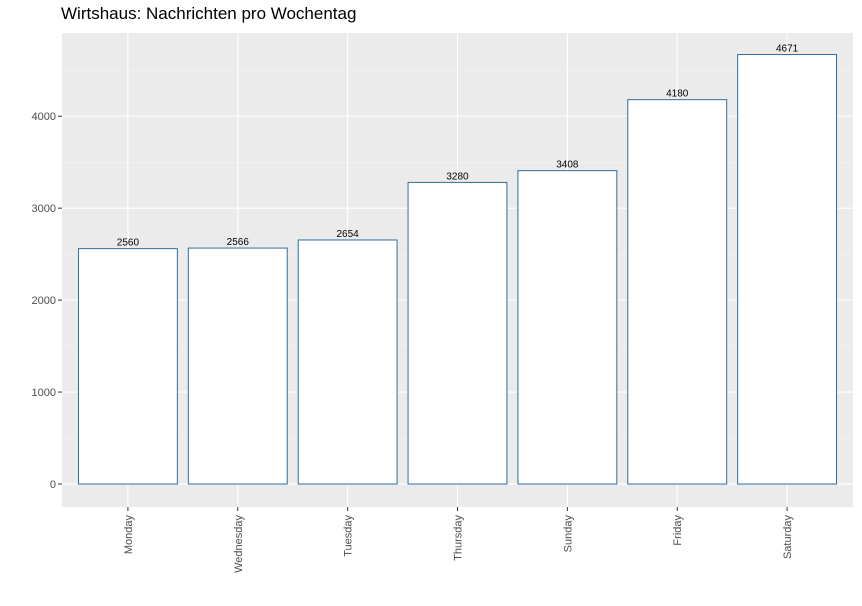 The width and height of the screenshot is (862, 606). I want to click on bar-value-label: 2654, so click(348, 234).